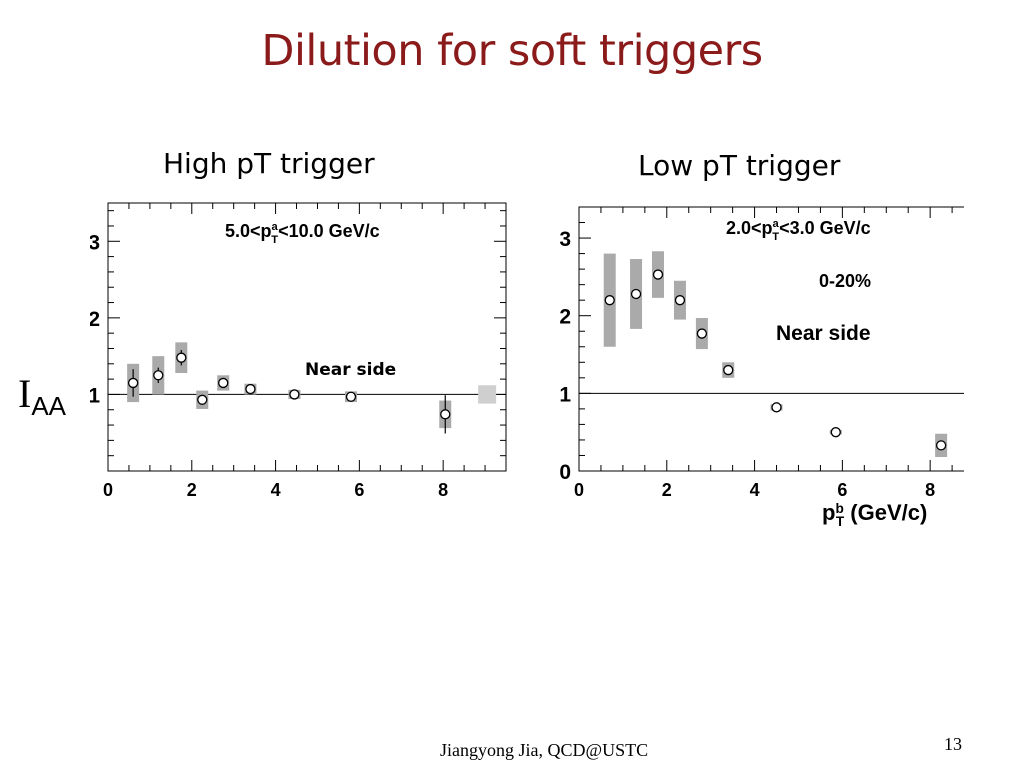 The width and height of the screenshot is (1024, 768). I want to click on x-axis-label: pb T (GeV/c), so click(874, 514).